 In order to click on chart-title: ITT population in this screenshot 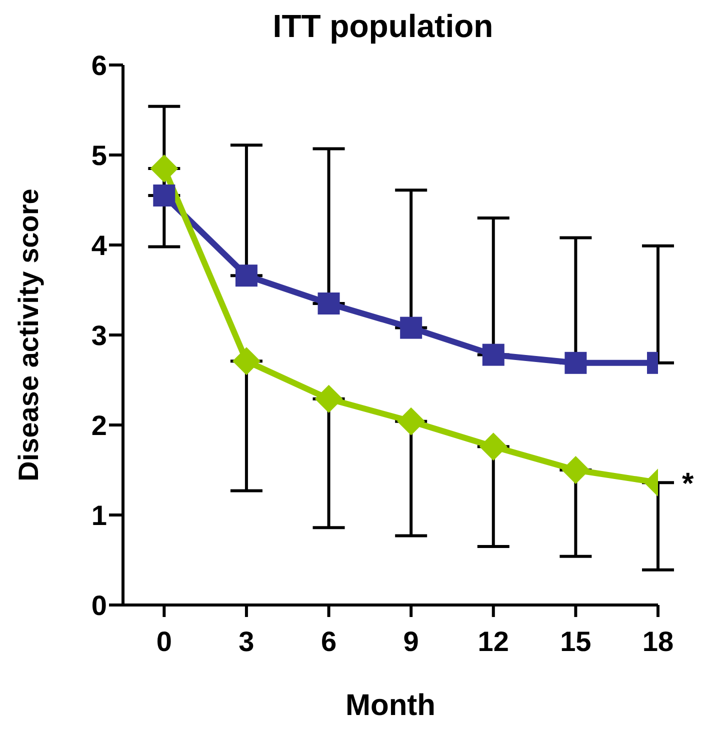, I will do `click(383, 26)`.